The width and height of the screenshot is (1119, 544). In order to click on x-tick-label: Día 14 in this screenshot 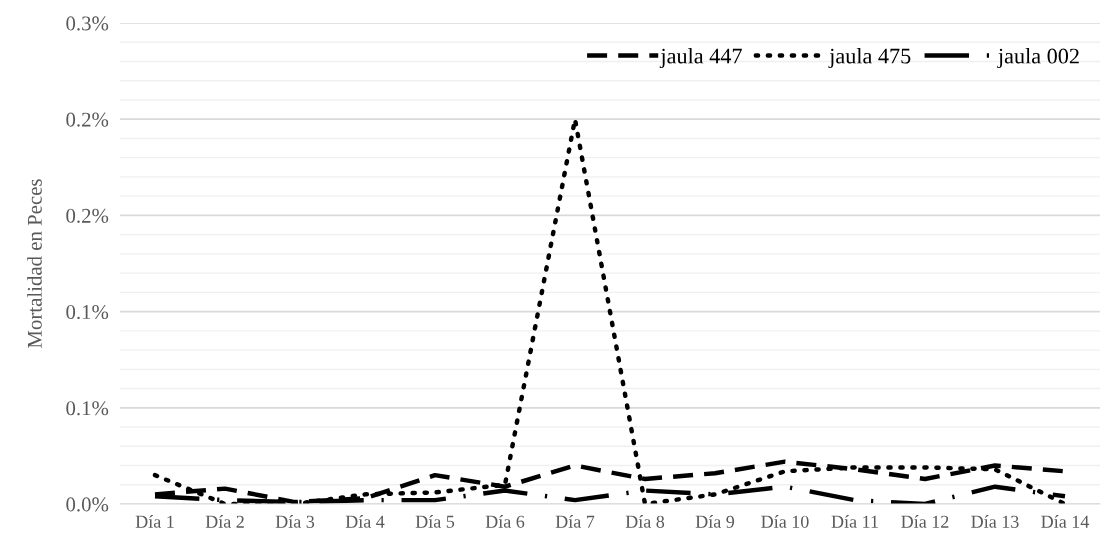, I will do `click(1065, 521)`.